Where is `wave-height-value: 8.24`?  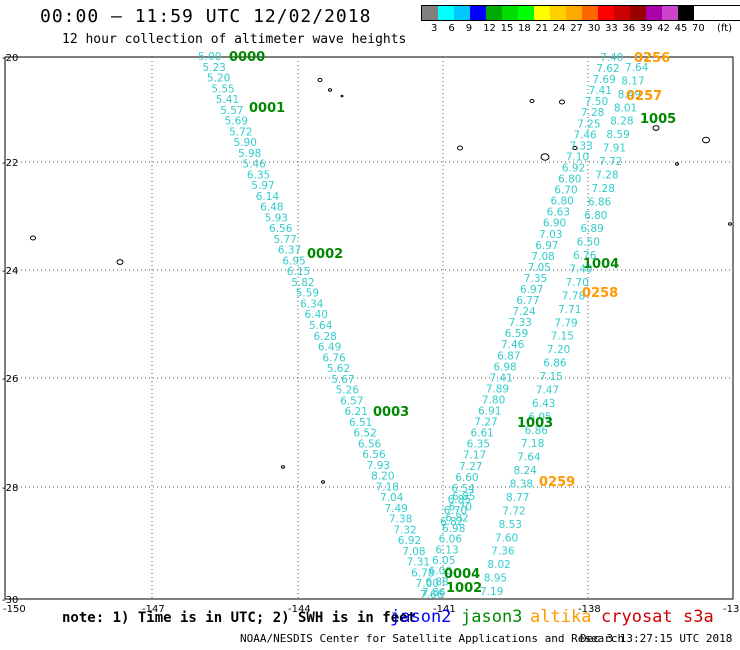 wave-height-value: 8.24 is located at coordinates (525, 471).